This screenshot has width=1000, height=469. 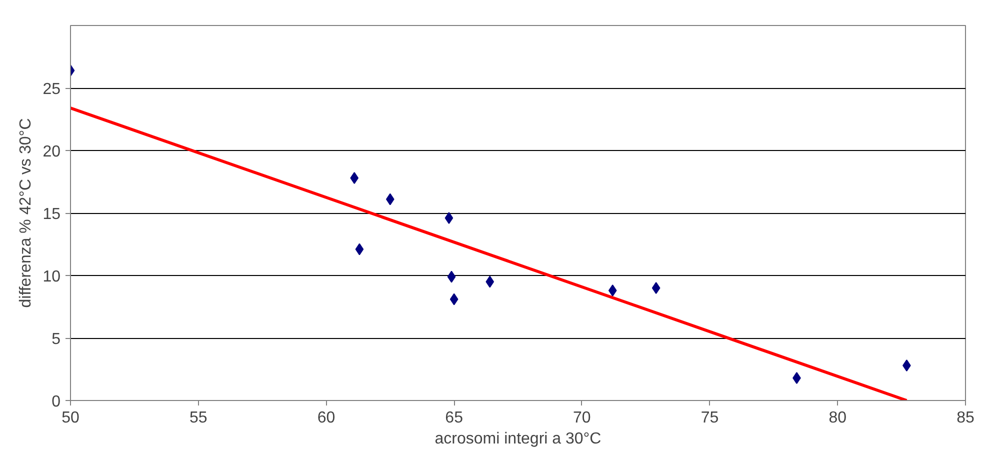 I want to click on y-tick-label: 5, so click(x=56, y=339).